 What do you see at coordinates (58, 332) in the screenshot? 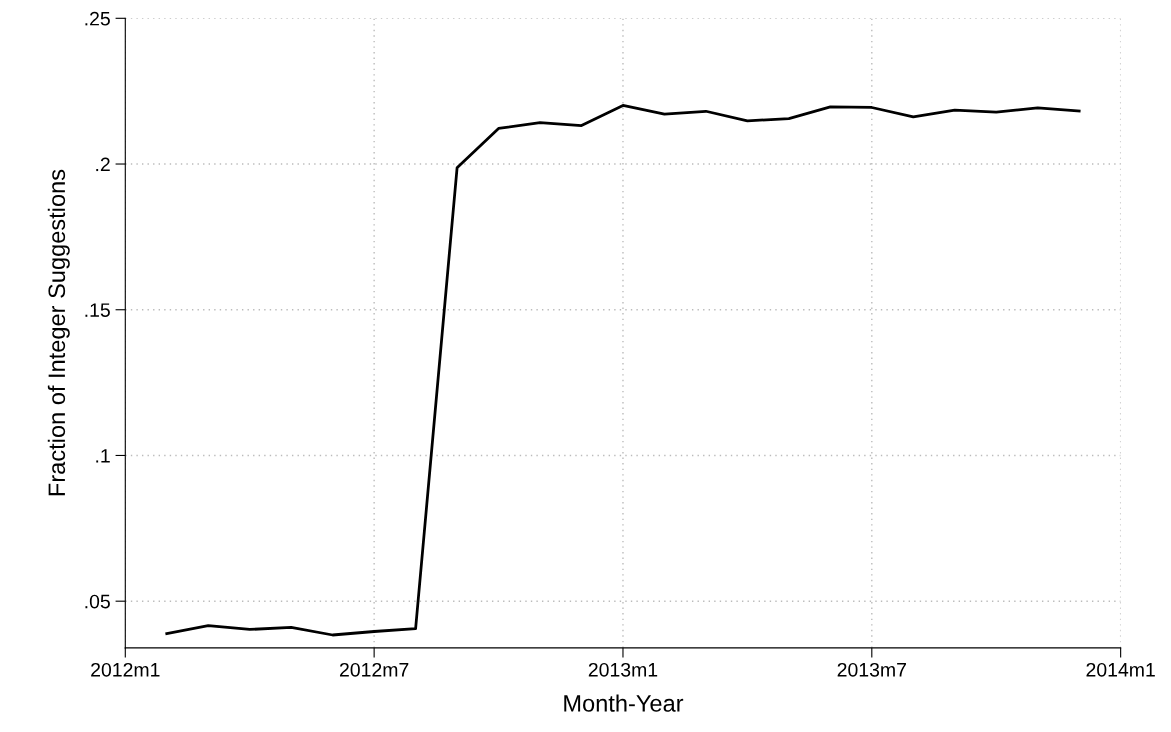
I see `y-axis-title: Fraction of Integer Suggestions` at bounding box center [58, 332].